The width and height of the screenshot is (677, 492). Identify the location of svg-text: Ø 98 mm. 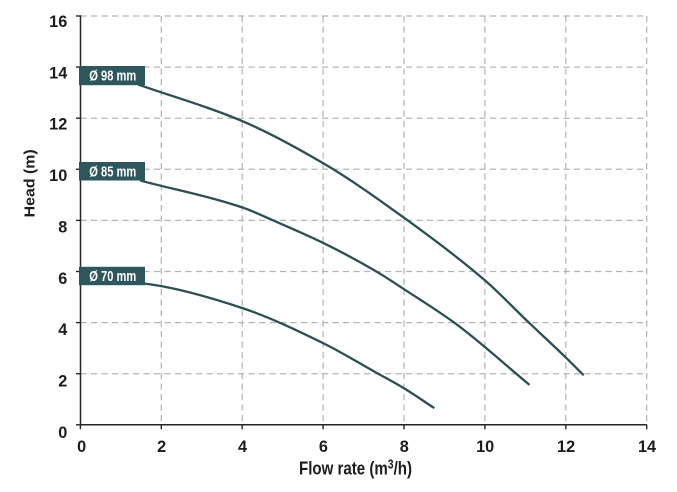
(112, 77).